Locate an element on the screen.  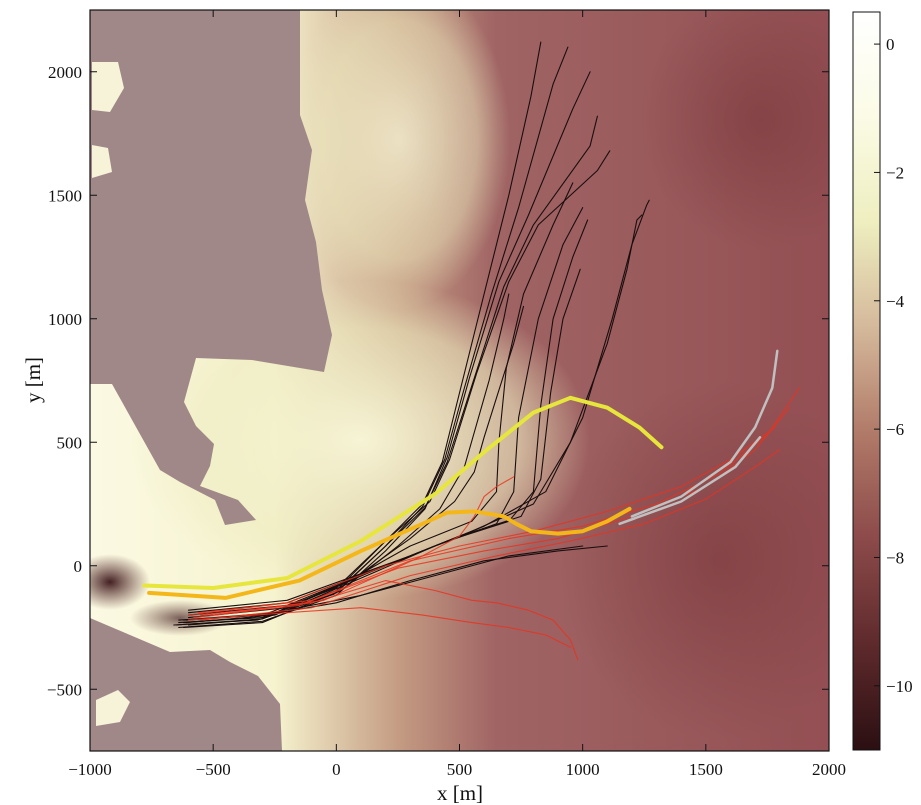
colorbar-tick-label: 0 is located at coordinates (890, 44).